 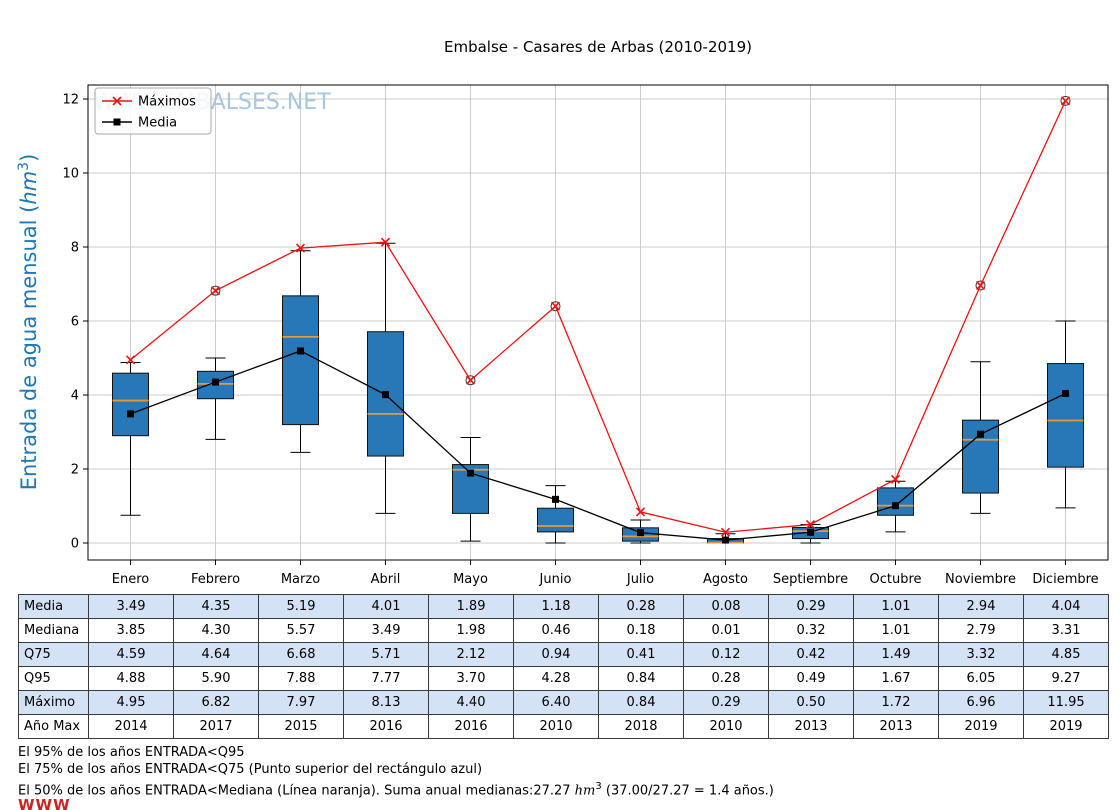 I want to click on table-cell: 1.49, so click(x=896, y=654).